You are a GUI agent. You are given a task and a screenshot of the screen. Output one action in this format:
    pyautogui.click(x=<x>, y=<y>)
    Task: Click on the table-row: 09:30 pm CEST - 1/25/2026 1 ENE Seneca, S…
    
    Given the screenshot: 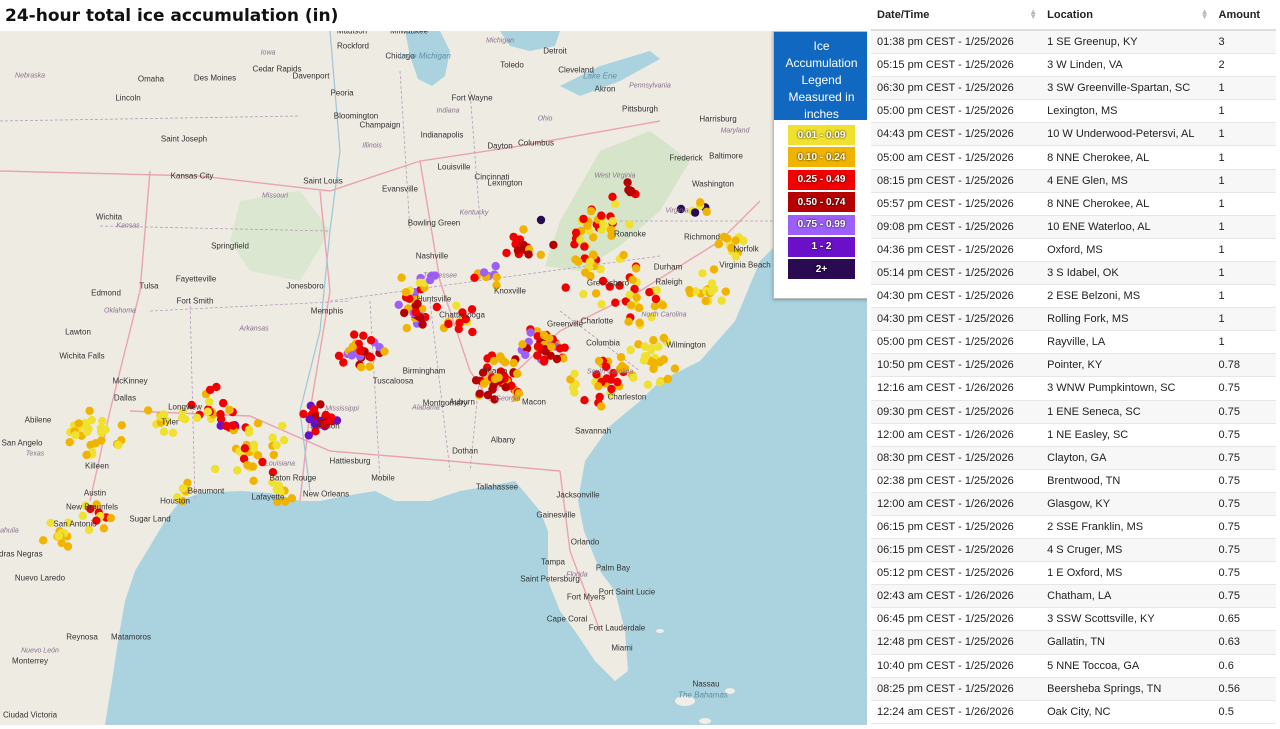 What is the action you would take?
    pyautogui.click(x=1073, y=412)
    